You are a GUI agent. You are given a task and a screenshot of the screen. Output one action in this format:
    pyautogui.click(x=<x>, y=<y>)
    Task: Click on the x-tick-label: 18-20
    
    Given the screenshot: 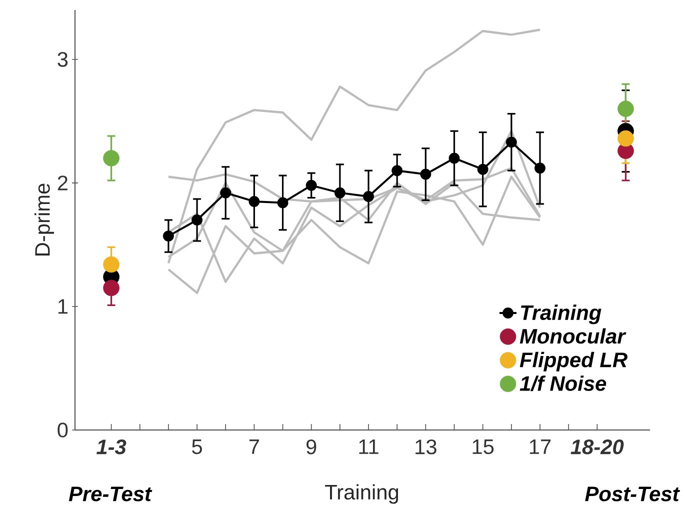 What is the action you would take?
    pyautogui.click(x=597, y=446)
    